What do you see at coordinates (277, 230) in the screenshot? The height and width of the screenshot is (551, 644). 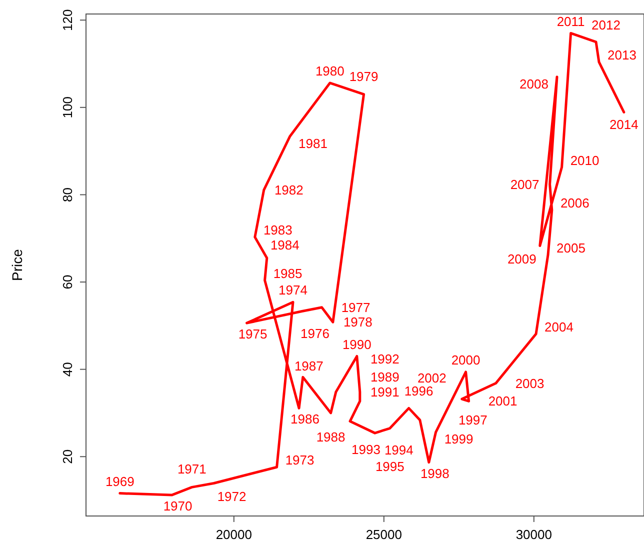 I see `annotation: 1983` at bounding box center [277, 230].